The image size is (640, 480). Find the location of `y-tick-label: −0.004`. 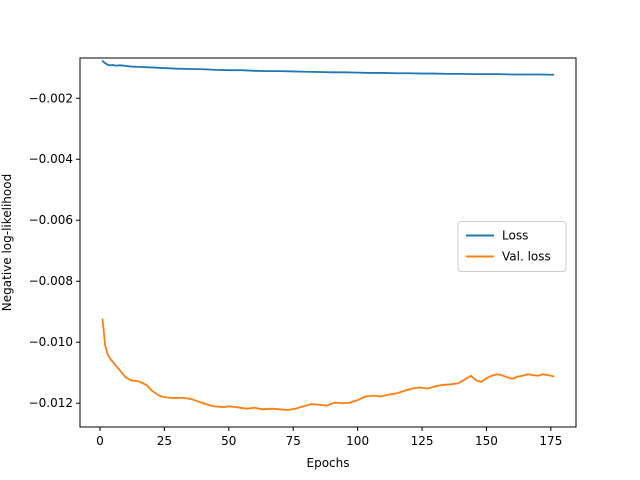

y-tick-label: −0.004 is located at coordinates (51, 159).